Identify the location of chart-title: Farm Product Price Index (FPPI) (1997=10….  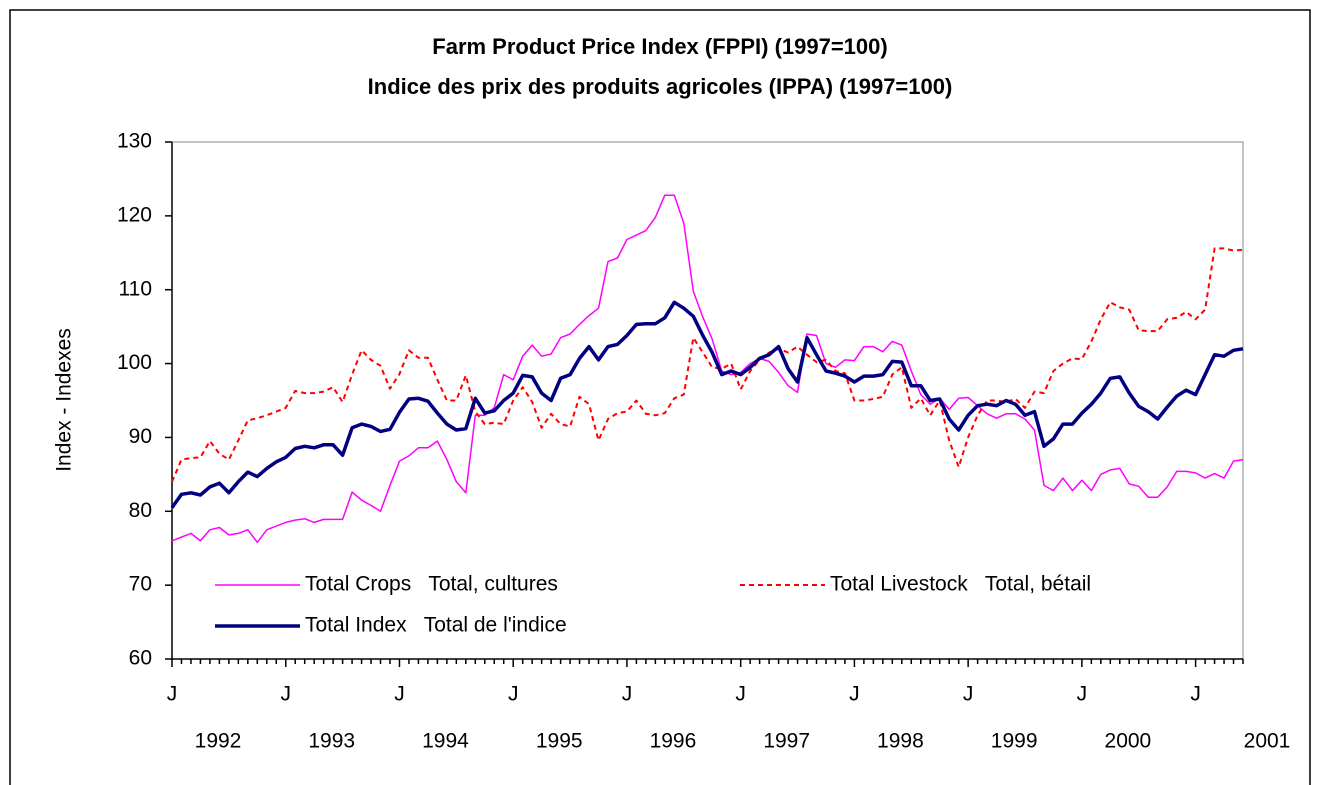
(659, 46).